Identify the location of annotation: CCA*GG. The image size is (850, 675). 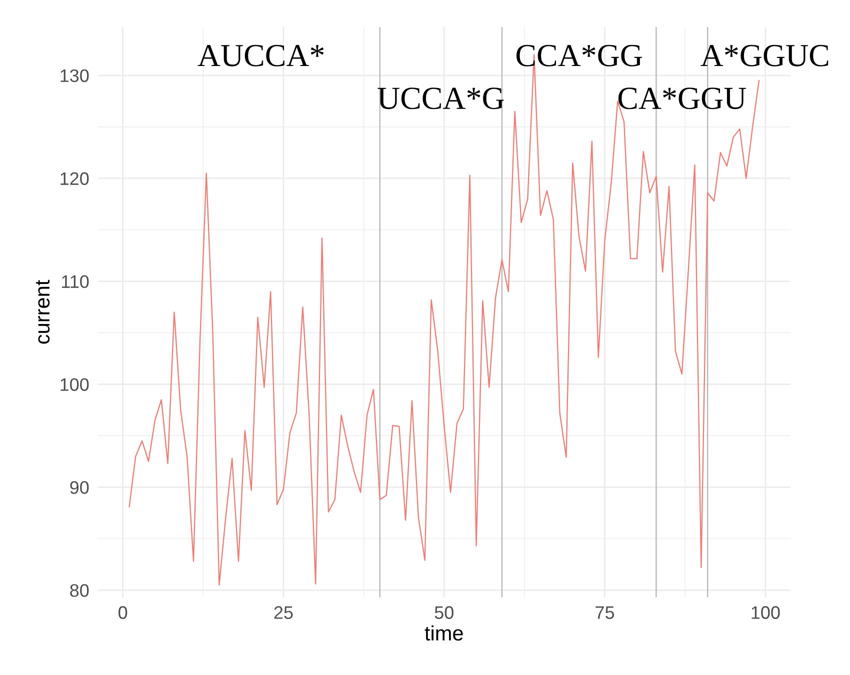
(579, 55).